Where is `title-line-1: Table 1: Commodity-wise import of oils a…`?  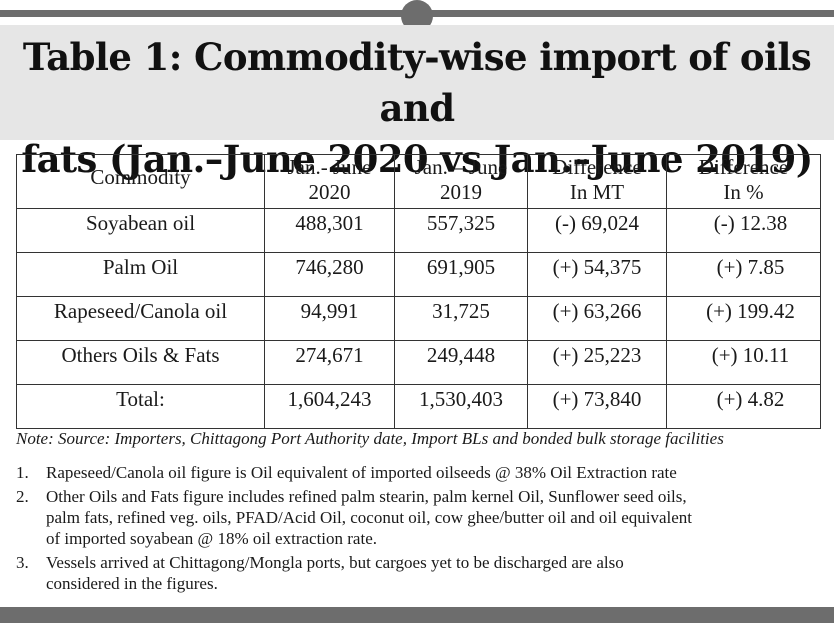
title-line-1: Table 1: Commodity-wise import of oils a… is located at coordinates (417, 82).